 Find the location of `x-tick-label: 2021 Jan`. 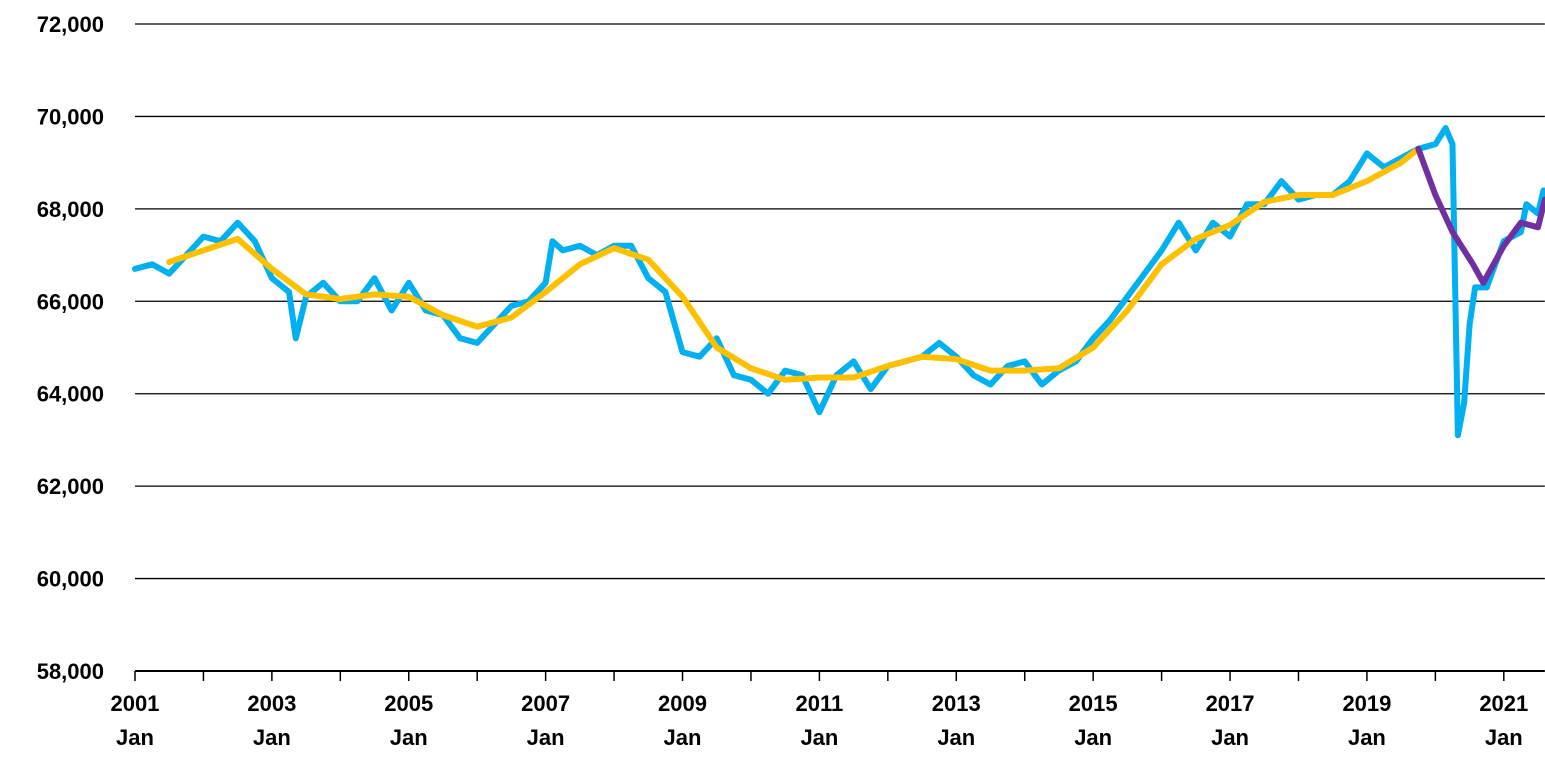

x-tick-label: 2021 Jan is located at coordinates (1503, 720).